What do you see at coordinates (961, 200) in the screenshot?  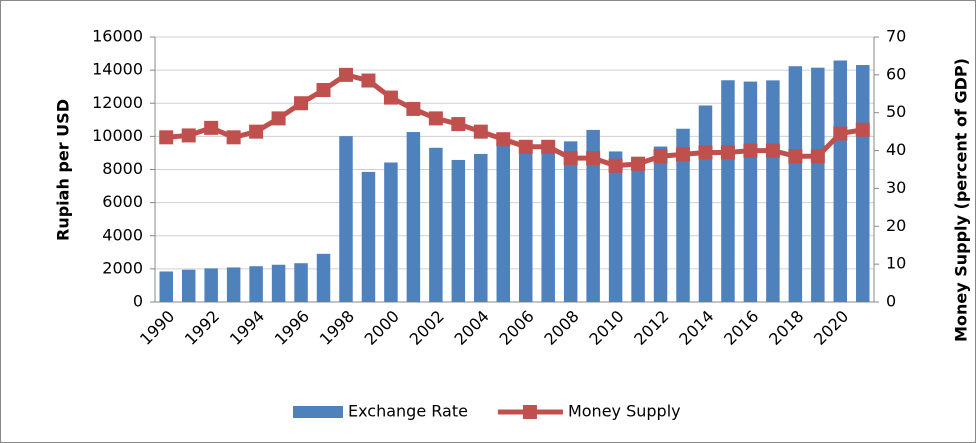 I see `y2-axis-title: Money Supply (percent of GDP)` at bounding box center [961, 200].